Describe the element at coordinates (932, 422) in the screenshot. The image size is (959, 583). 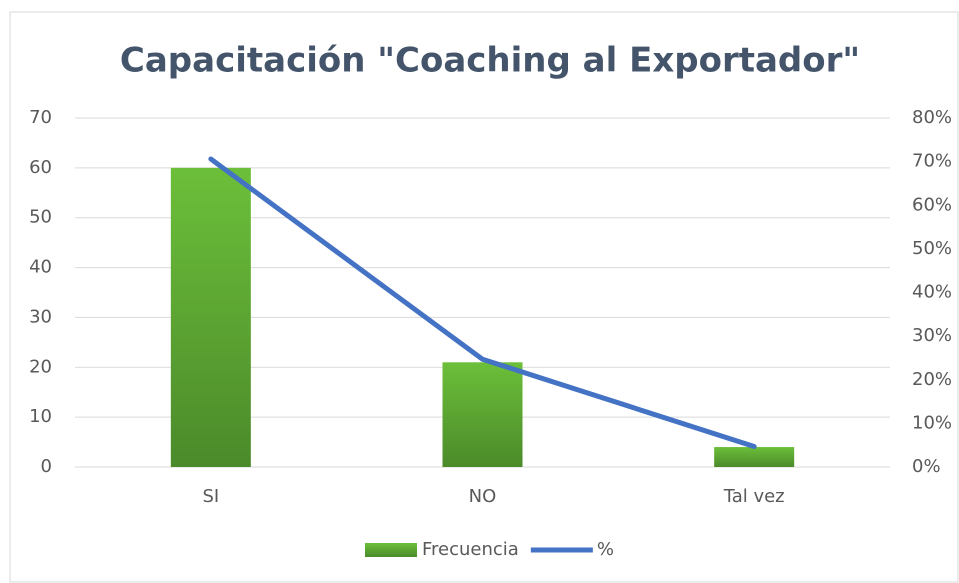
I see `y2-tick-label: 10%` at that location.